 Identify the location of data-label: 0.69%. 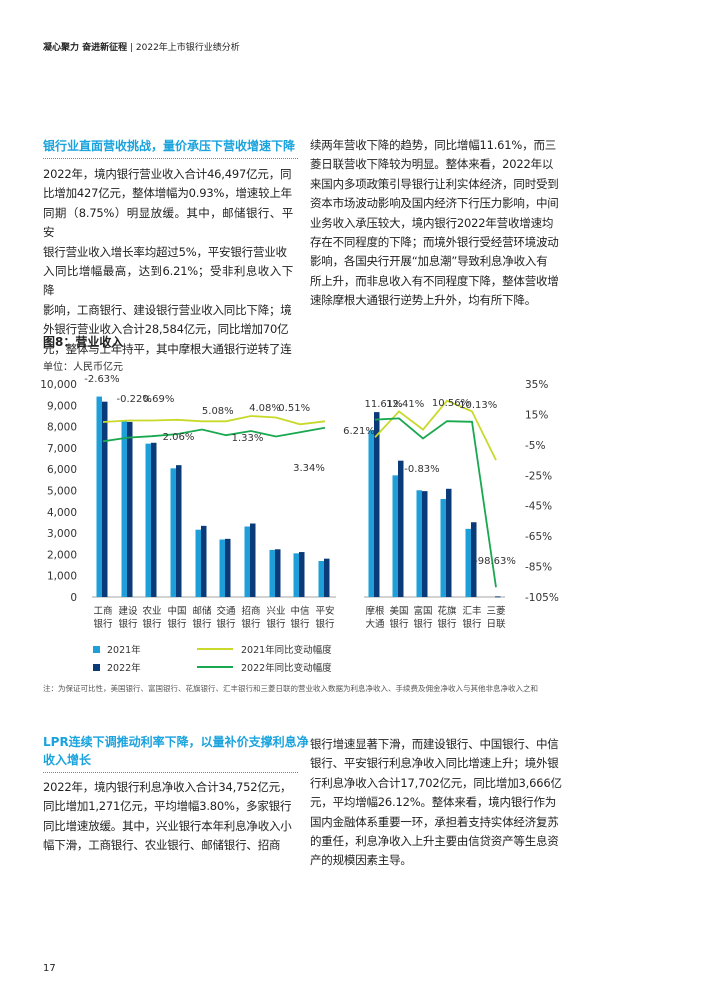
(159, 399).